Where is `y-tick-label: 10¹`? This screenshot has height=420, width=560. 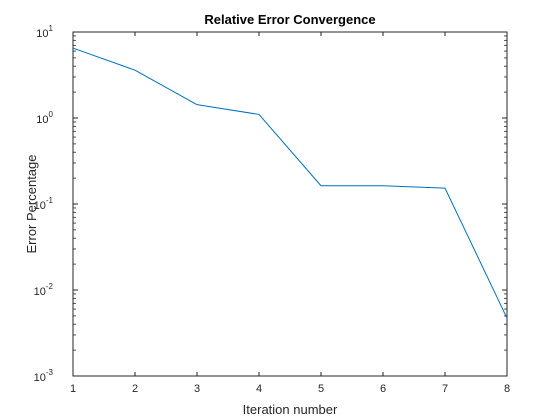
y-tick-label: 10¹ is located at coordinates (44, 32).